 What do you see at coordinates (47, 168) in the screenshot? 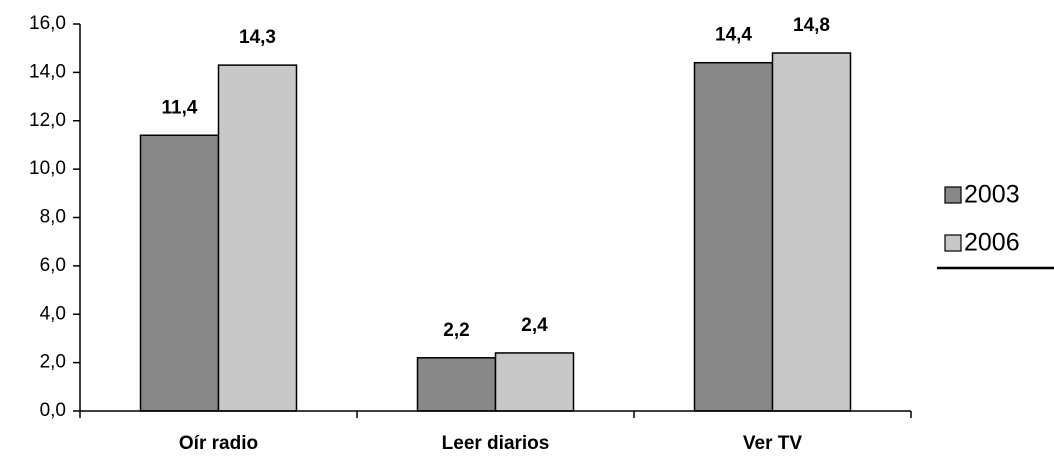
I see `y-tick-label: 10,0` at bounding box center [47, 168].